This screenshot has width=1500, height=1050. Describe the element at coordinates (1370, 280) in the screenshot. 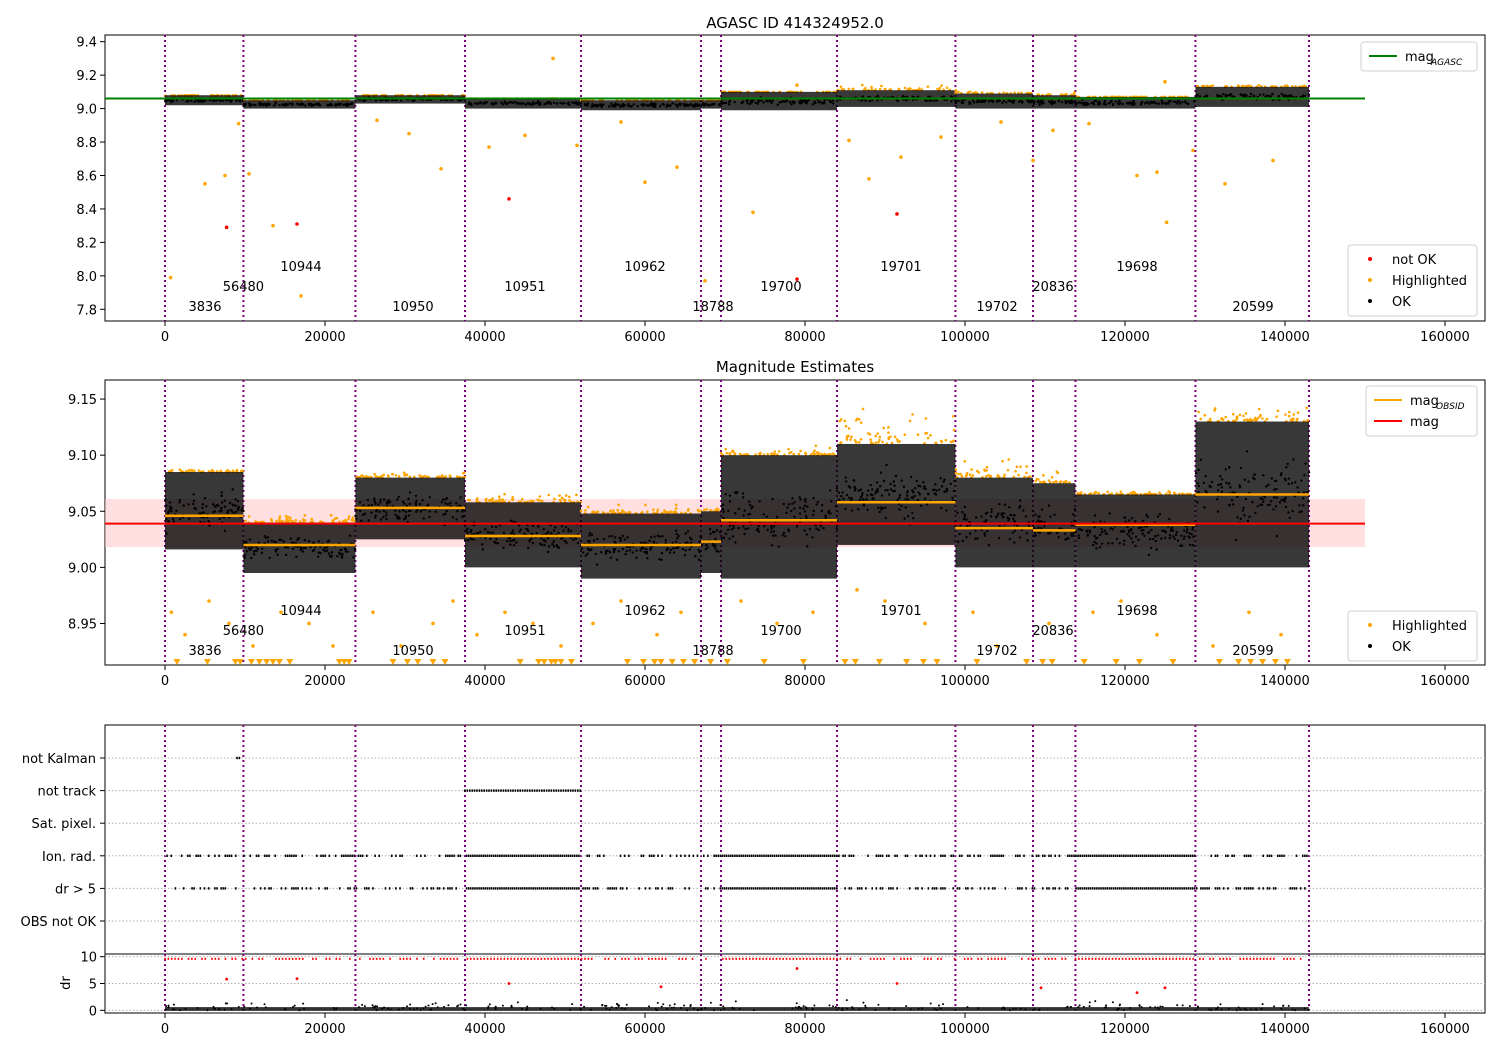

I see `legend-marker-swatch` at that location.